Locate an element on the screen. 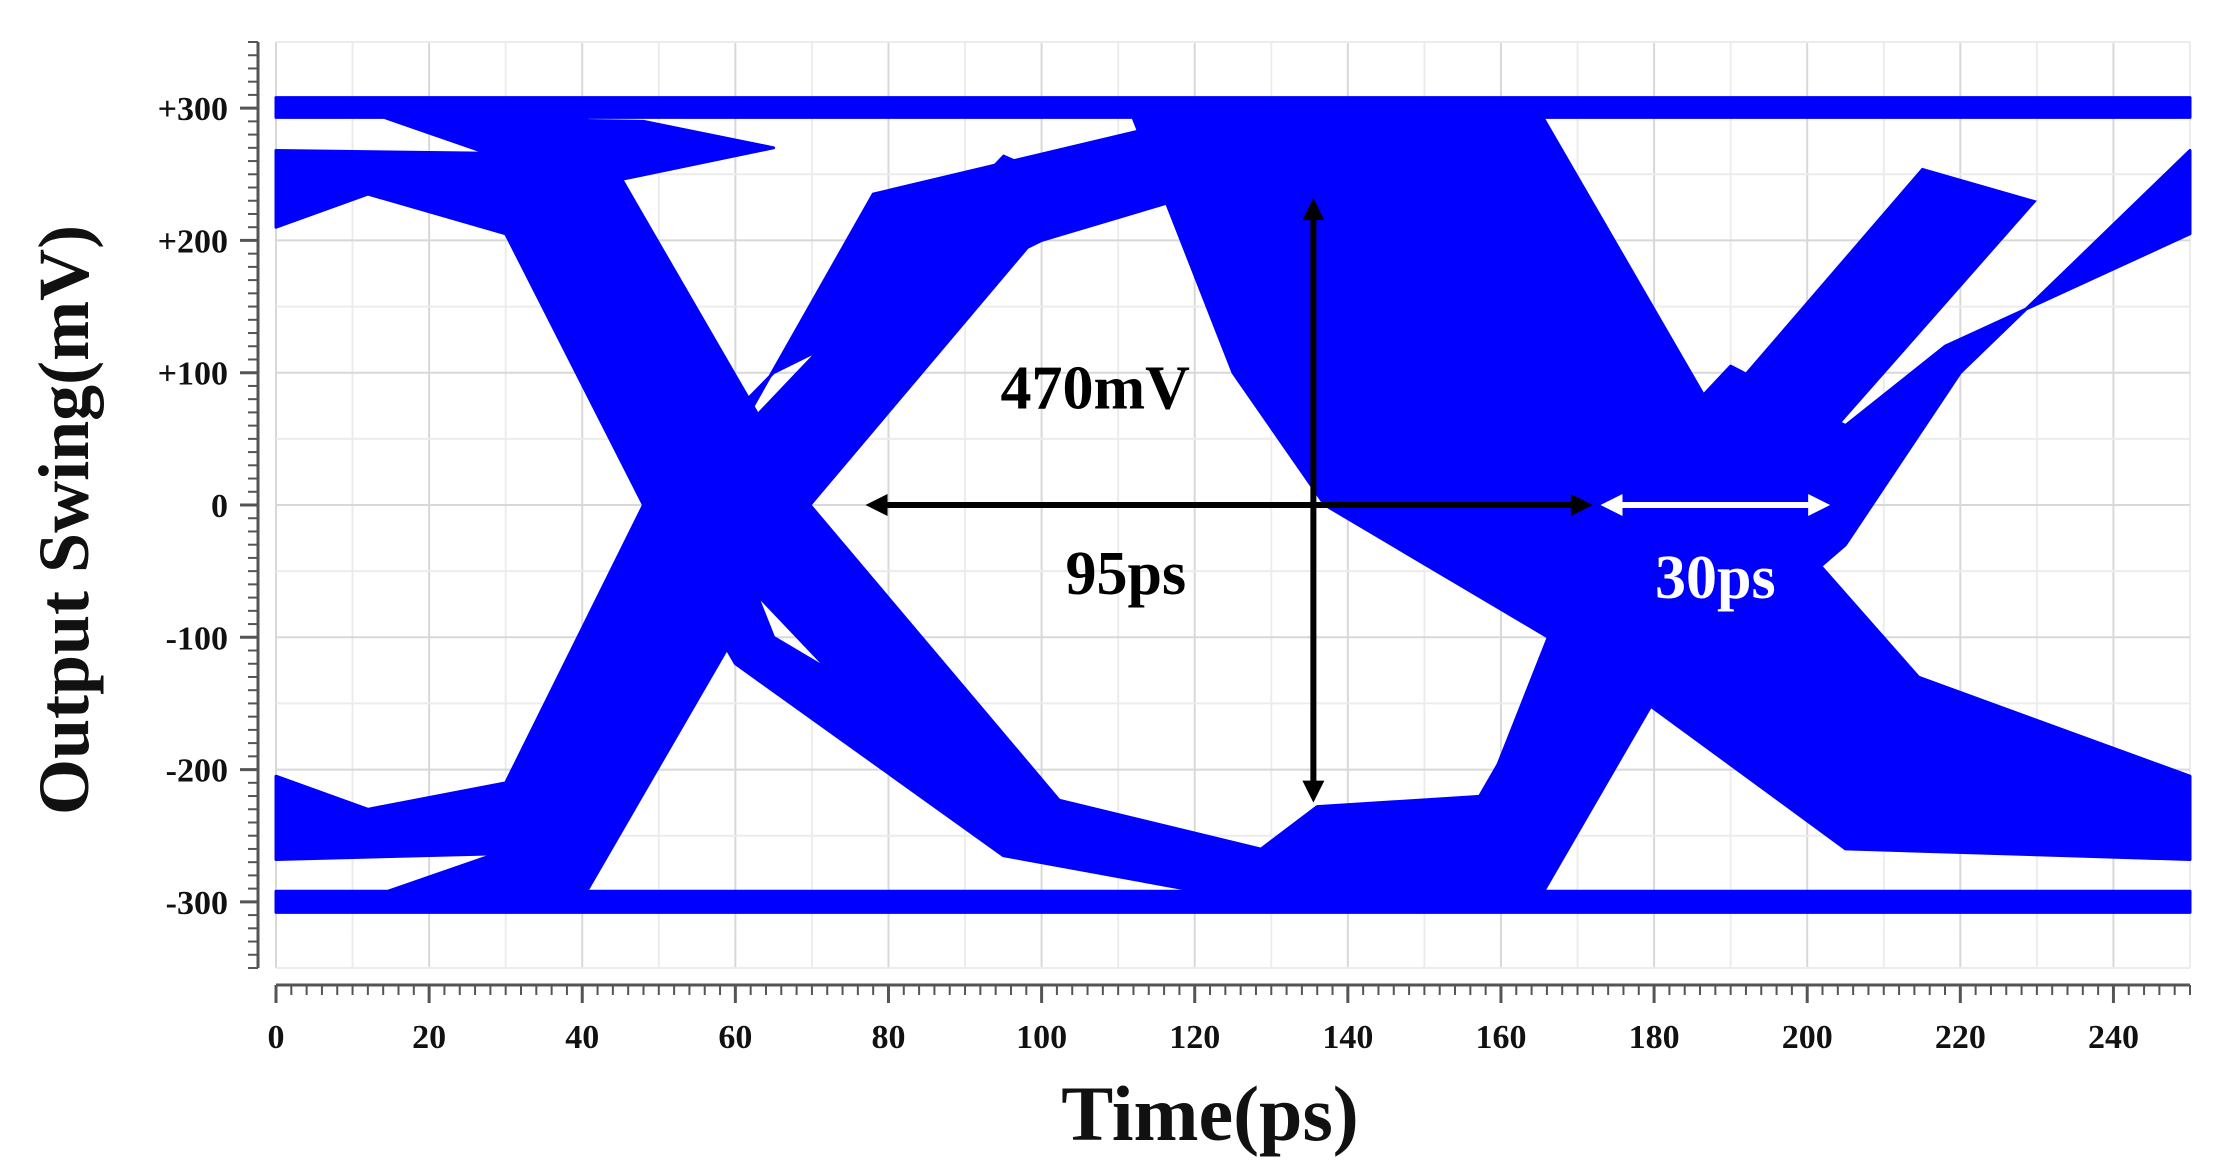  x-tick-label: 160 is located at coordinates (1500, 1037).